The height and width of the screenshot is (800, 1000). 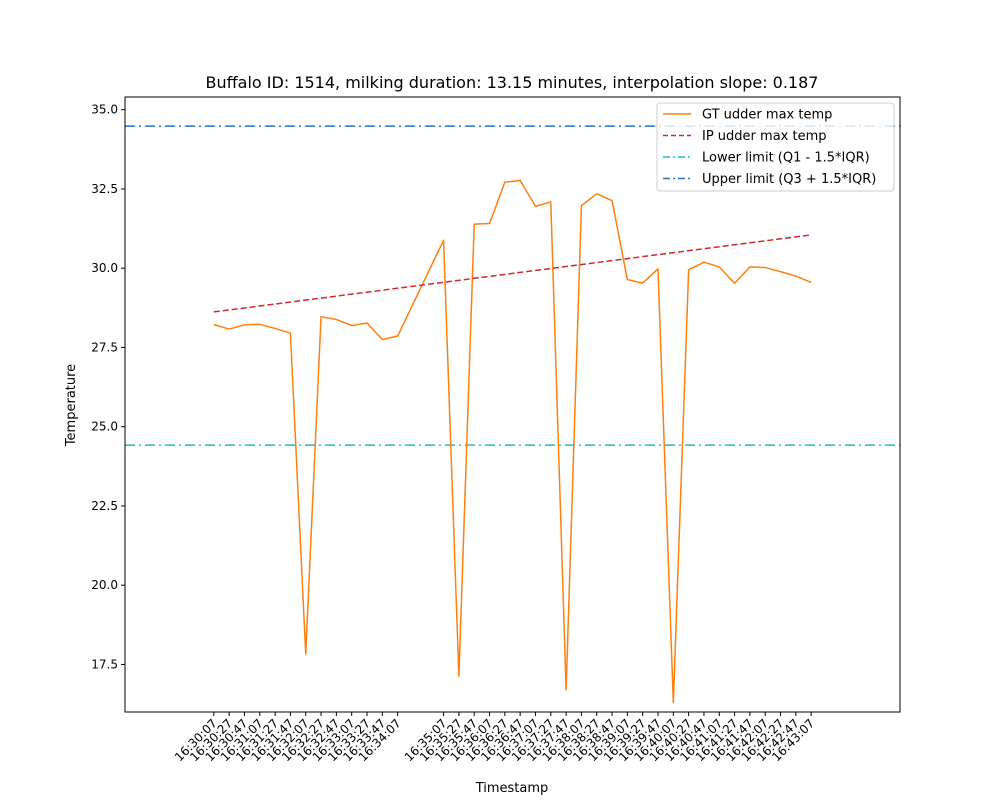 What do you see at coordinates (789, 179) in the screenshot?
I see `legend-label: Upper limit (Q3 + 1.5*IQR)` at bounding box center [789, 179].